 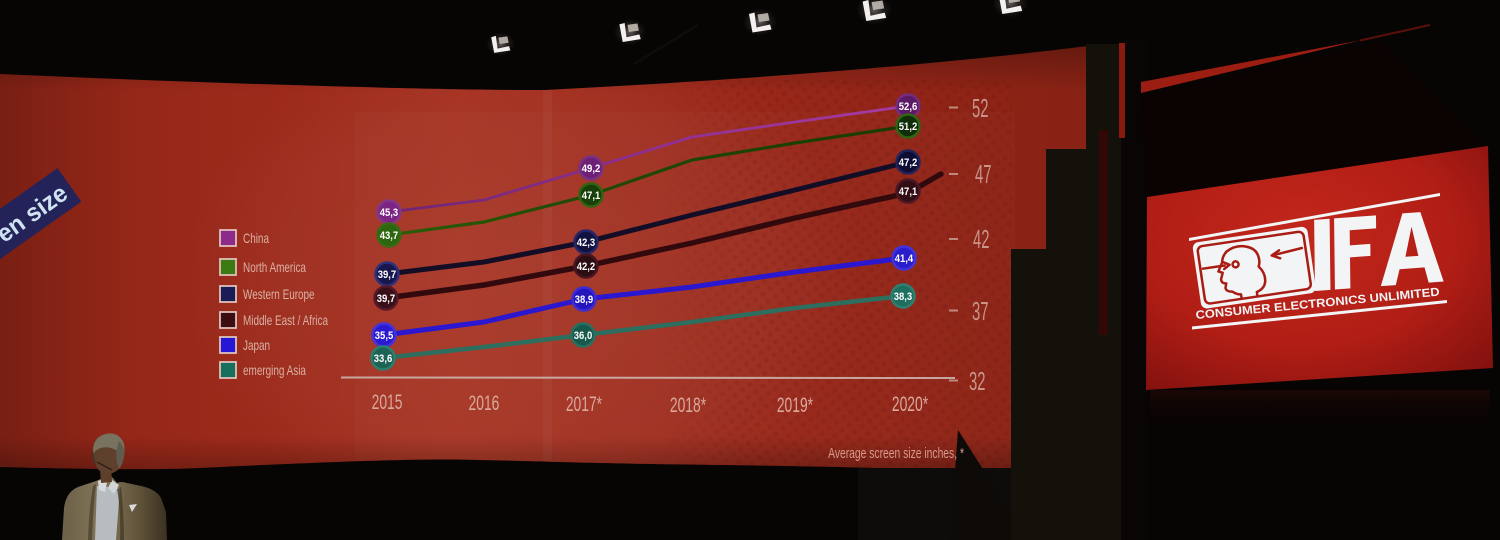 What do you see at coordinates (980, 312) in the screenshot?
I see `svg-text: 37` at bounding box center [980, 312].